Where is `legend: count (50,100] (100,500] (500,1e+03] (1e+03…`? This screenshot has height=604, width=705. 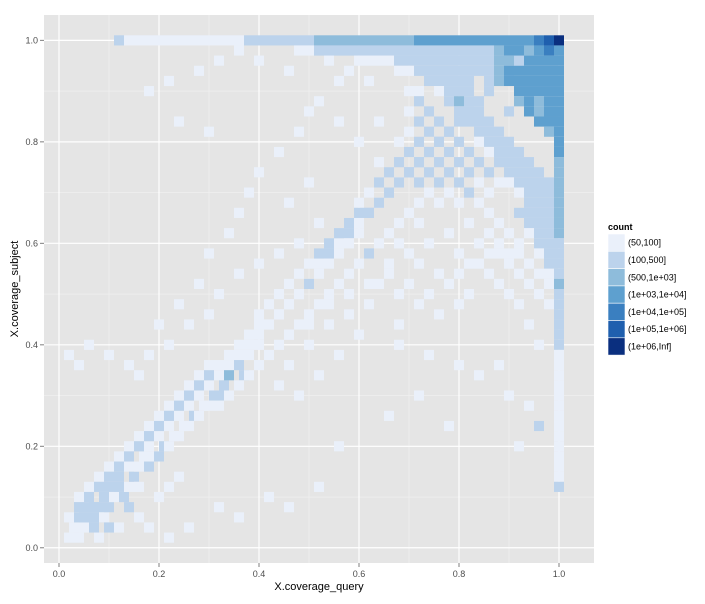
legend: count (50,100] (100,500] (500,1e+03] (1e+03… is located at coordinates (647, 289).